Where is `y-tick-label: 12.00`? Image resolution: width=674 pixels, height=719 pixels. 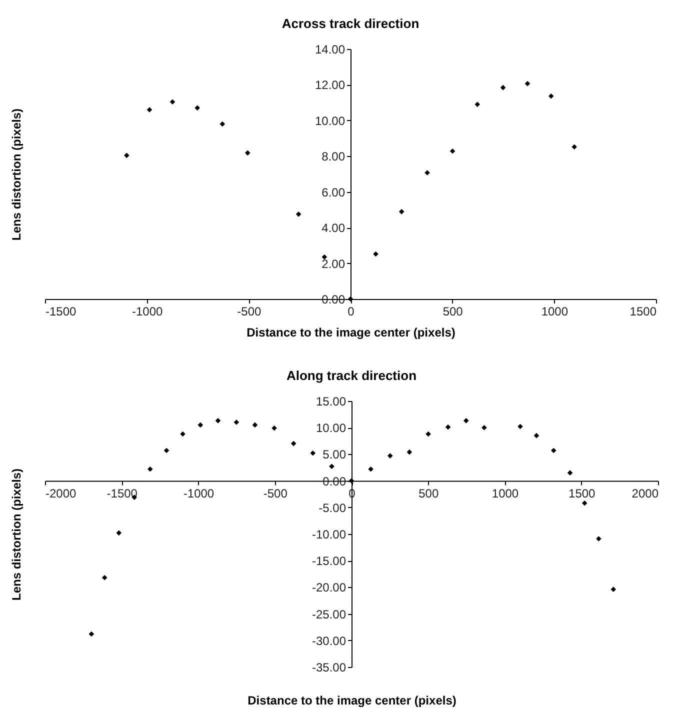 y-tick-label: 12.00 is located at coordinates (330, 85).